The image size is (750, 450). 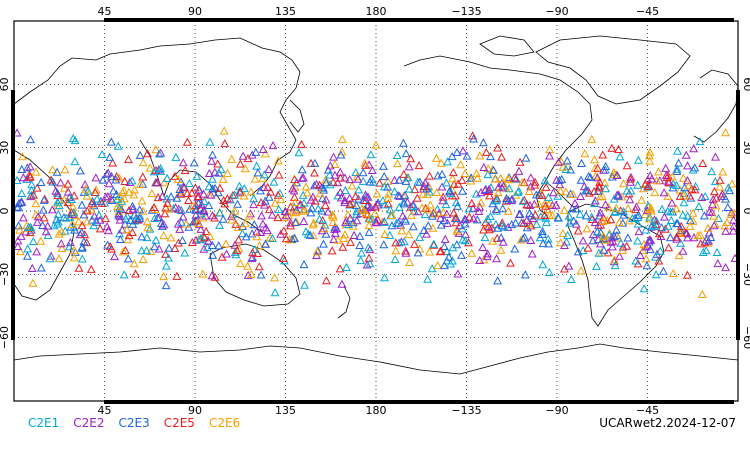 I want to click on legend: C2E1 C2E2 C2E3 C2E5 C2E6, so click(x=134, y=423).